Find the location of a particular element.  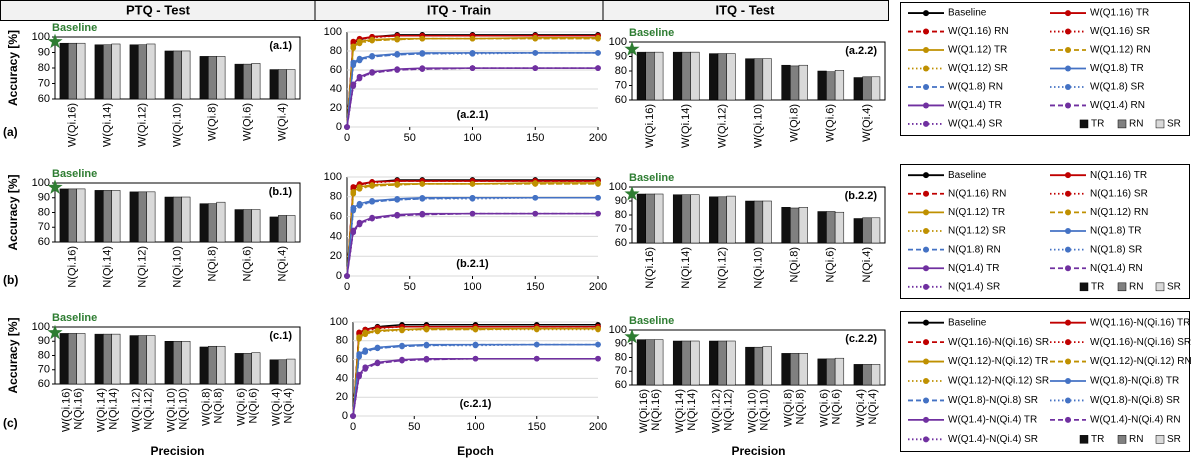

legend-label: W(Q1.12)-N(Qi.12) SR is located at coordinates (998, 381).